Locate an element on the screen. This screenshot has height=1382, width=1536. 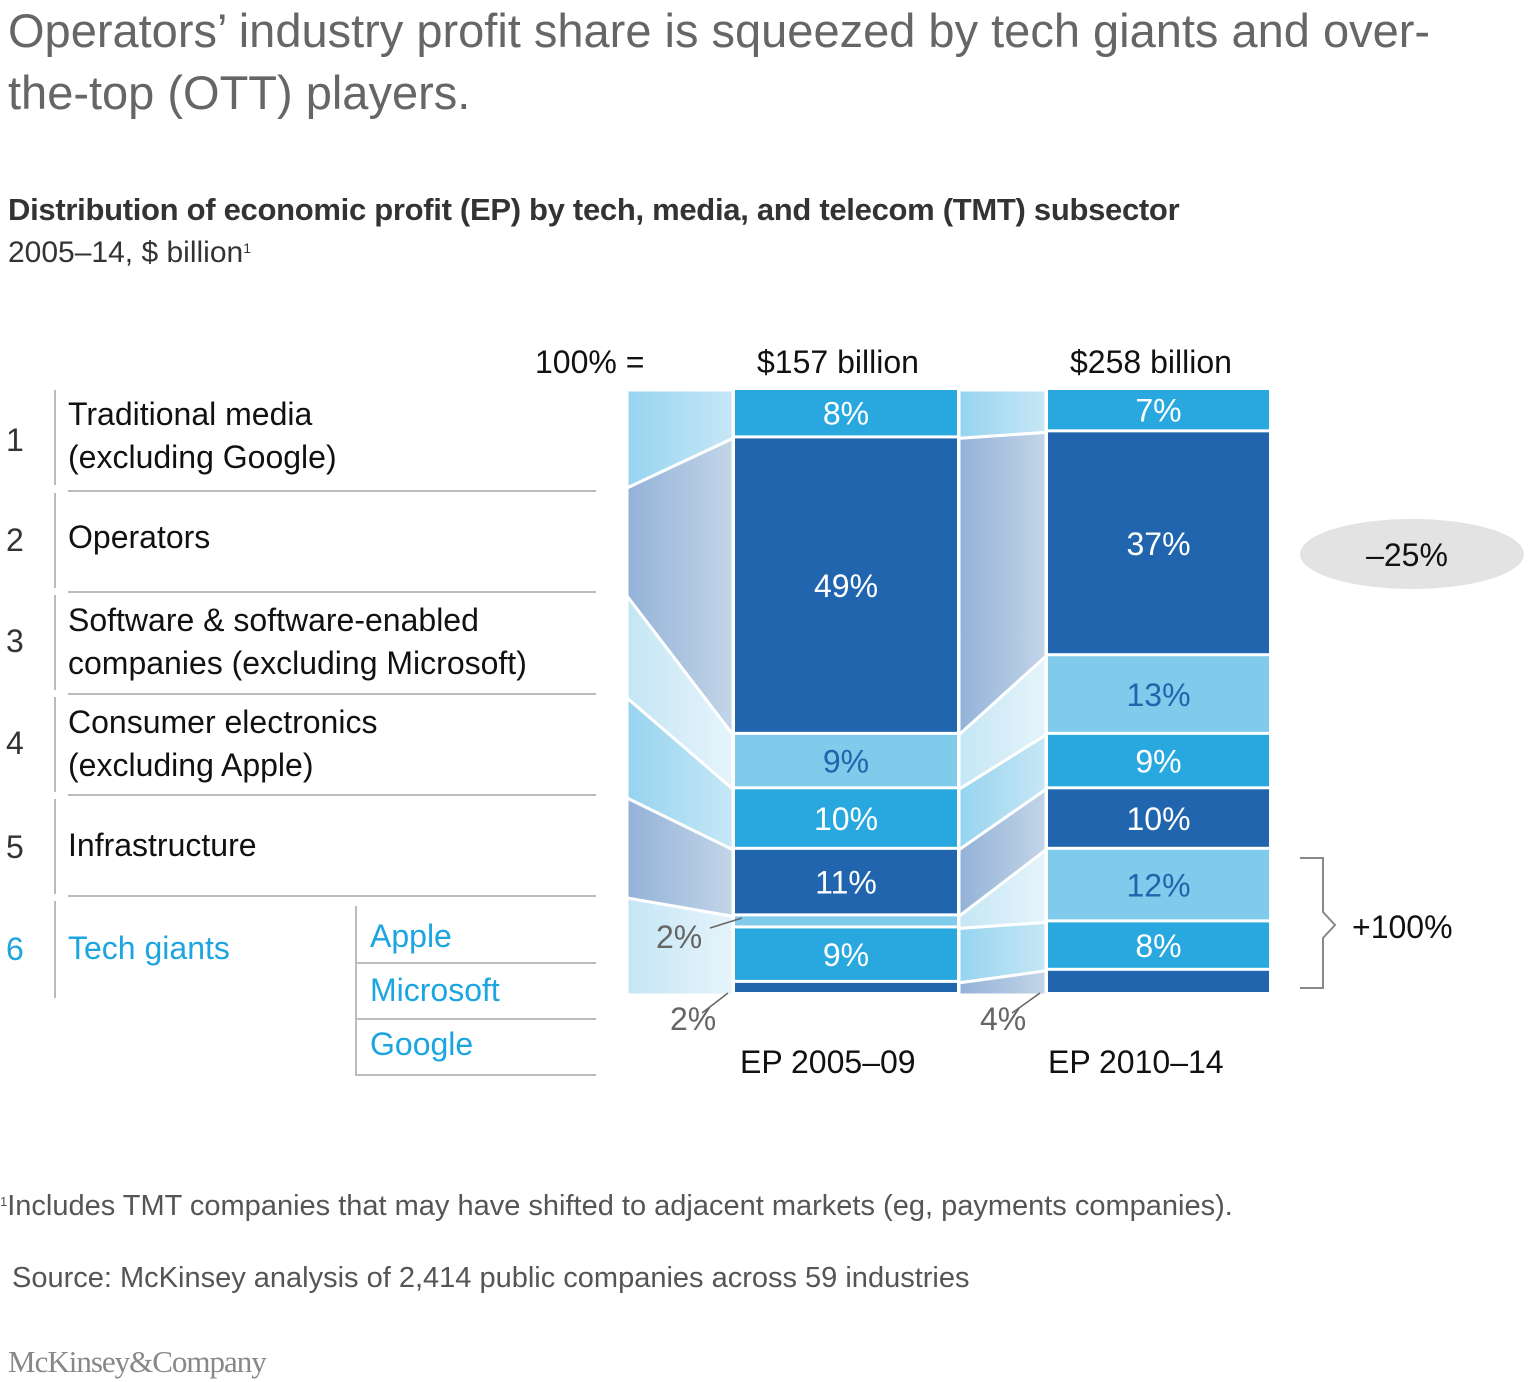
band-middle-google is located at coordinates (1002, 983).